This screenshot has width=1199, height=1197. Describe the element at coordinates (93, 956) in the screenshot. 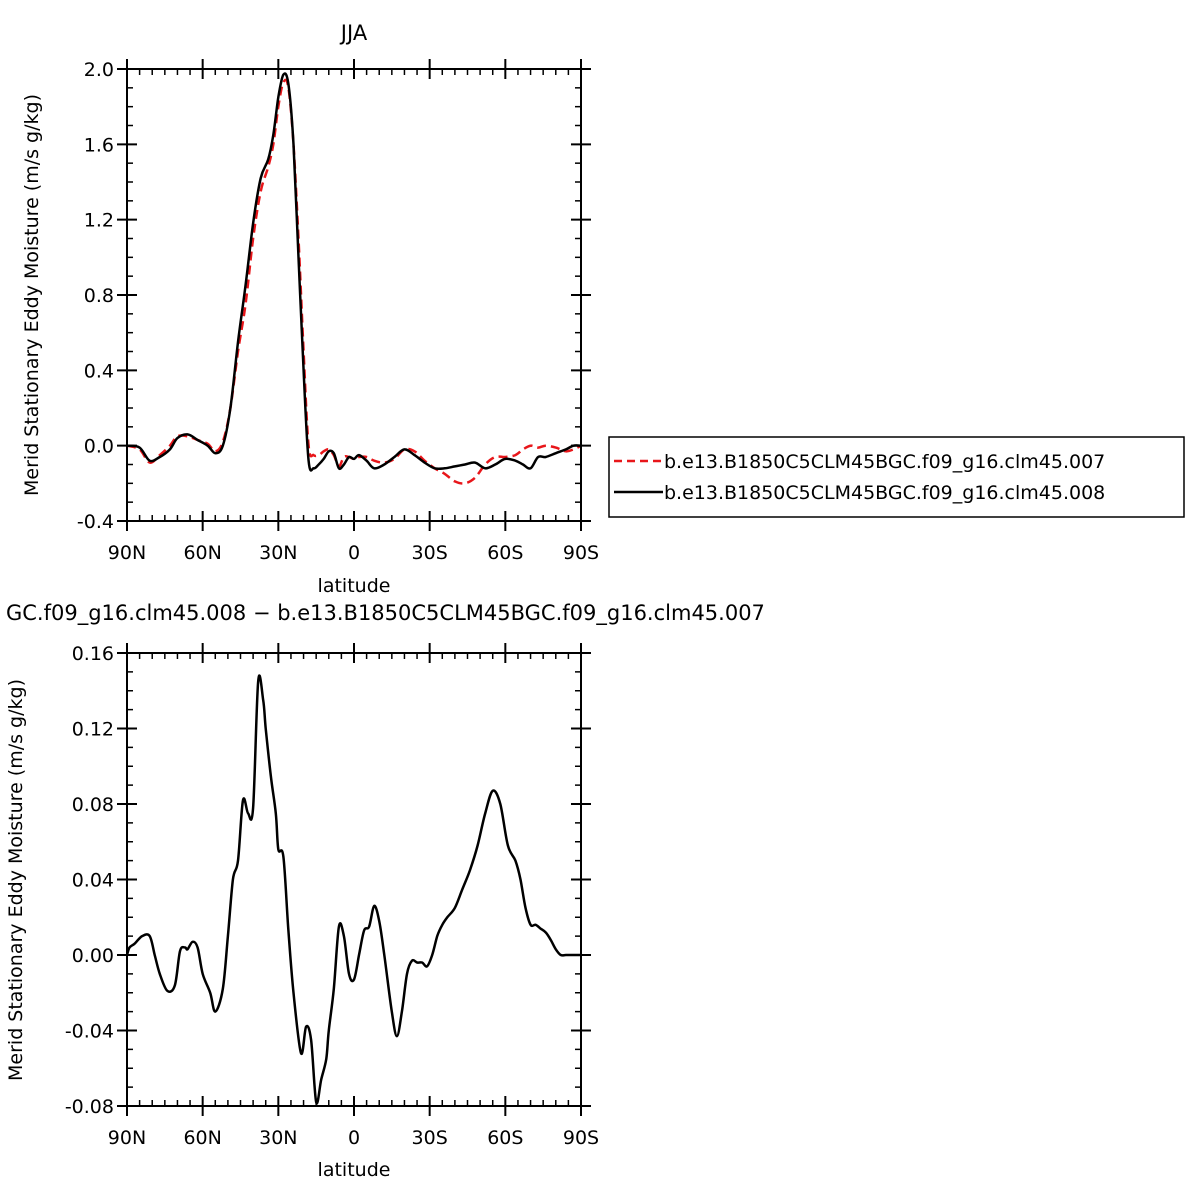

I see `y-tick-label: 0.00` at that location.